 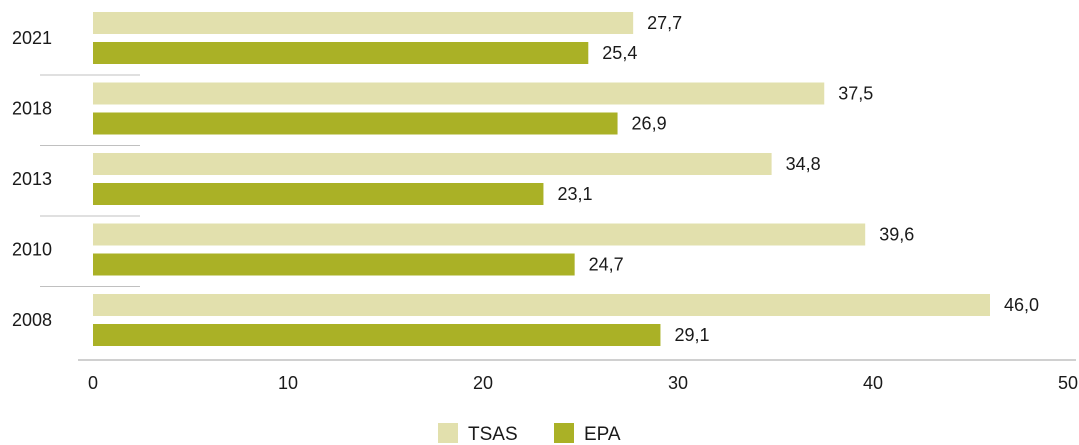 What do you see at coordinates (32, 38) in the screenshot?
I see `category-label-2021: 2021` at bounding box center [32, 38].